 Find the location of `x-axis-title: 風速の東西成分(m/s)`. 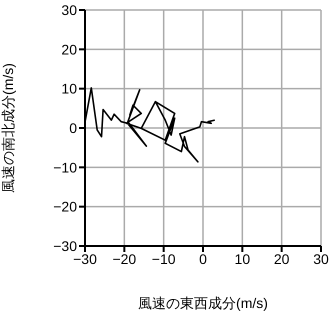

x-axis-title: 風速の東西成分(m/s) is located at coordinates (203, 303).